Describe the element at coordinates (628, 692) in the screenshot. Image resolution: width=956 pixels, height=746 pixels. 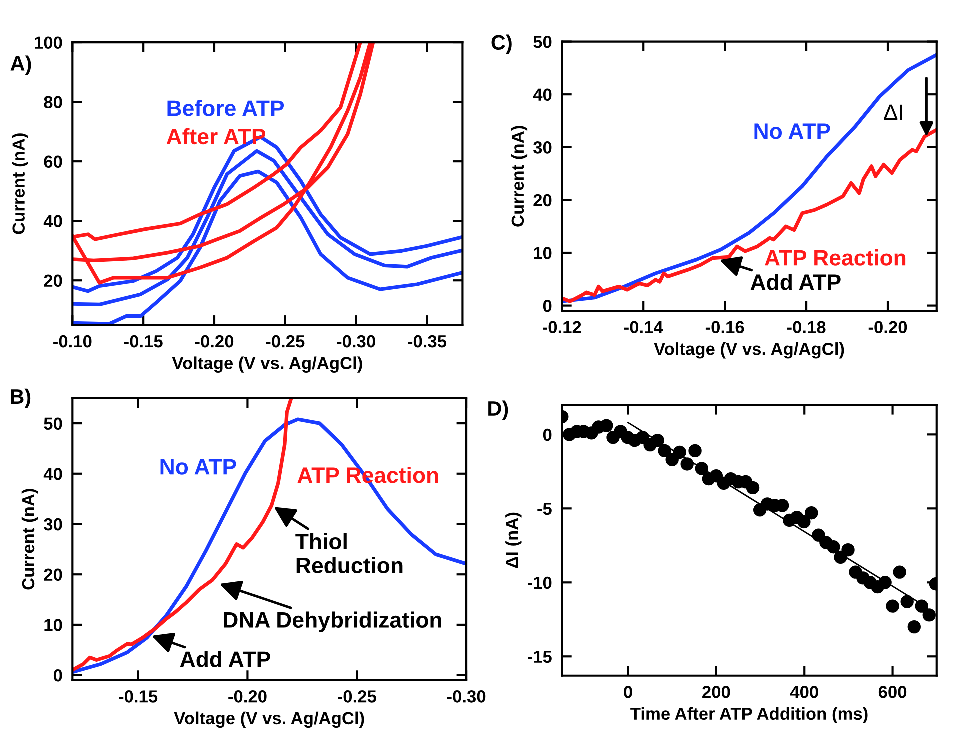
I see `x-tick-label: 0` at that location.